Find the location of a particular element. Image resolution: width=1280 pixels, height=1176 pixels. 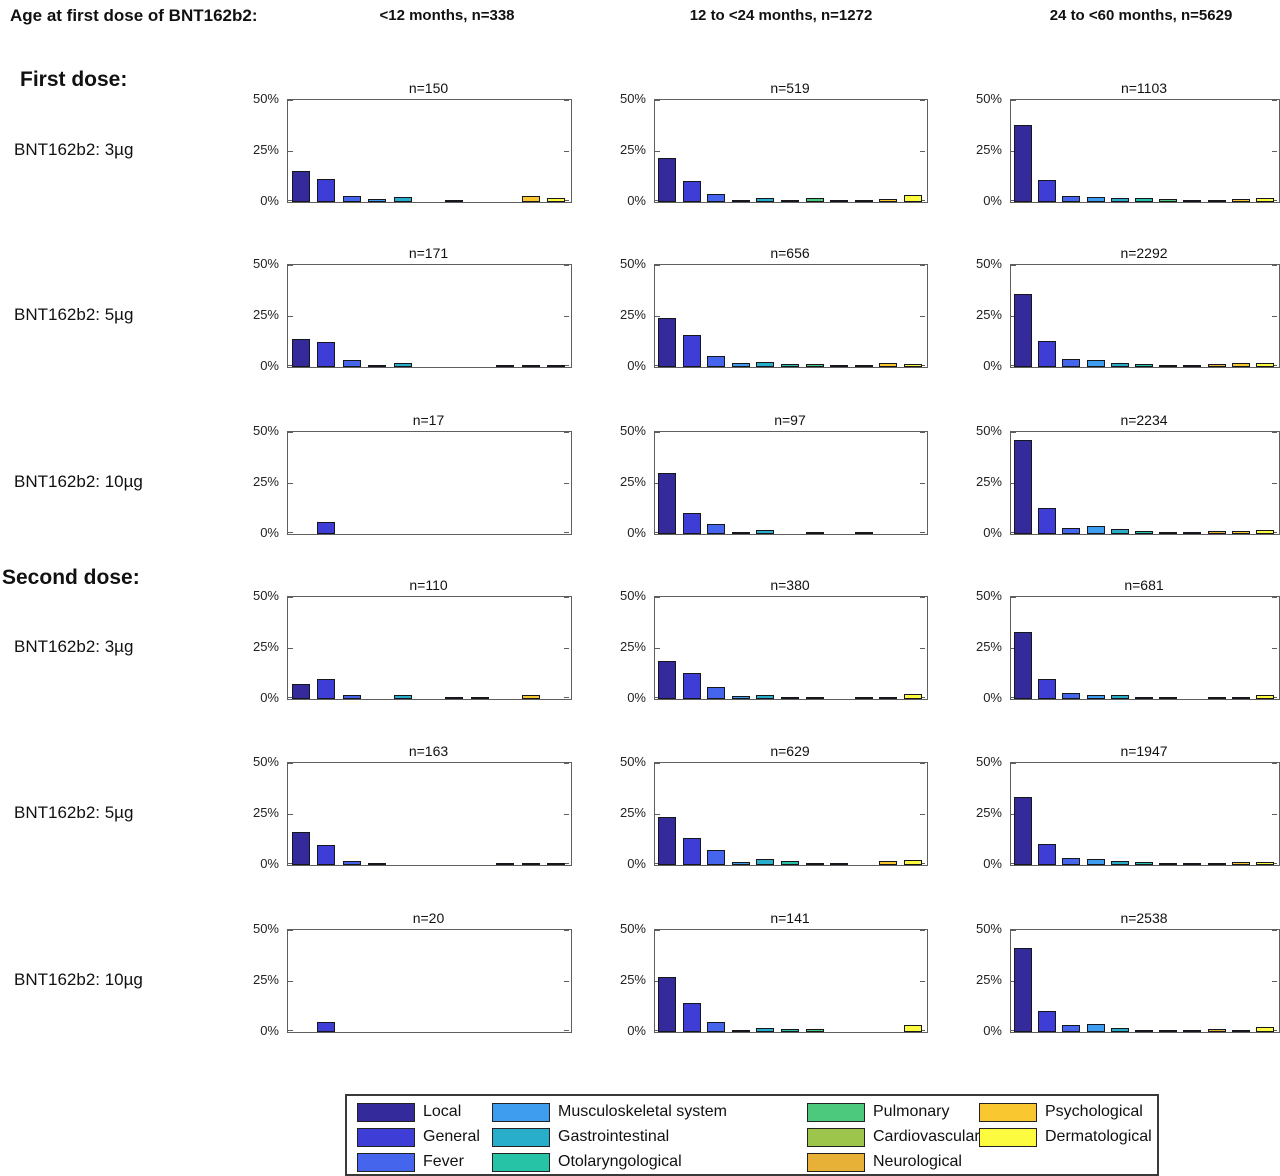

bar-general is located at coordinates (691, 523).